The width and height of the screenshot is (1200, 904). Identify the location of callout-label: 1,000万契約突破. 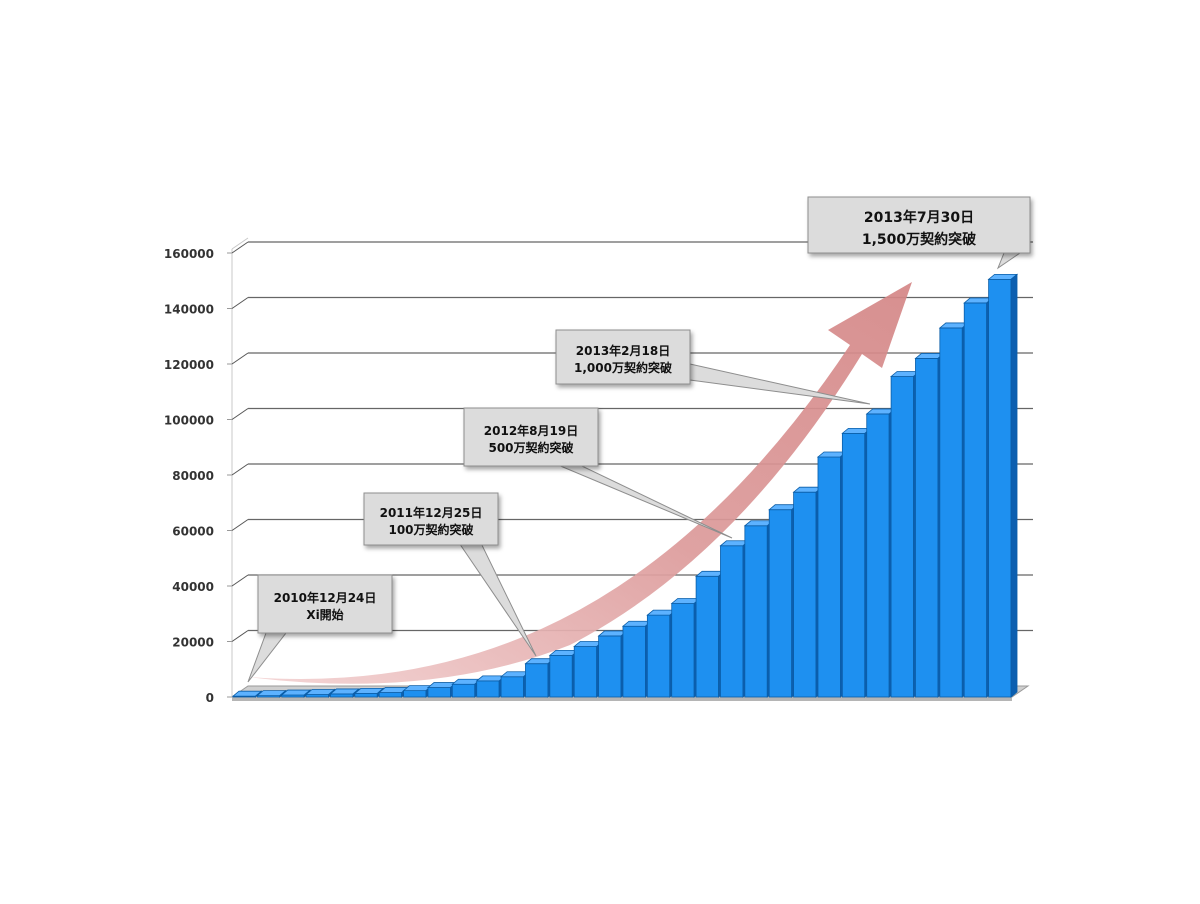
(623, 367).